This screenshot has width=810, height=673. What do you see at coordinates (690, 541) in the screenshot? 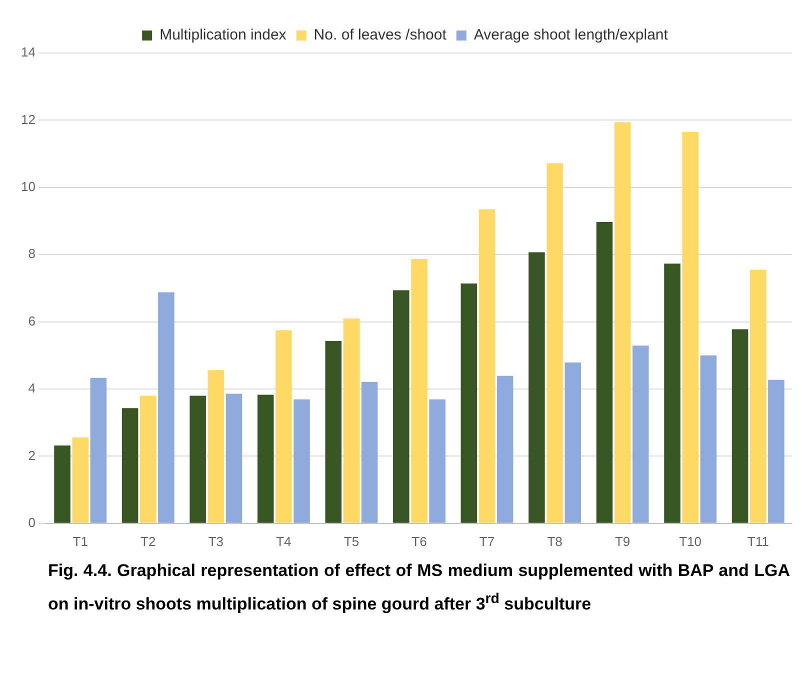
I see `x-tick-label: T10` at bounding box center [690, 541].